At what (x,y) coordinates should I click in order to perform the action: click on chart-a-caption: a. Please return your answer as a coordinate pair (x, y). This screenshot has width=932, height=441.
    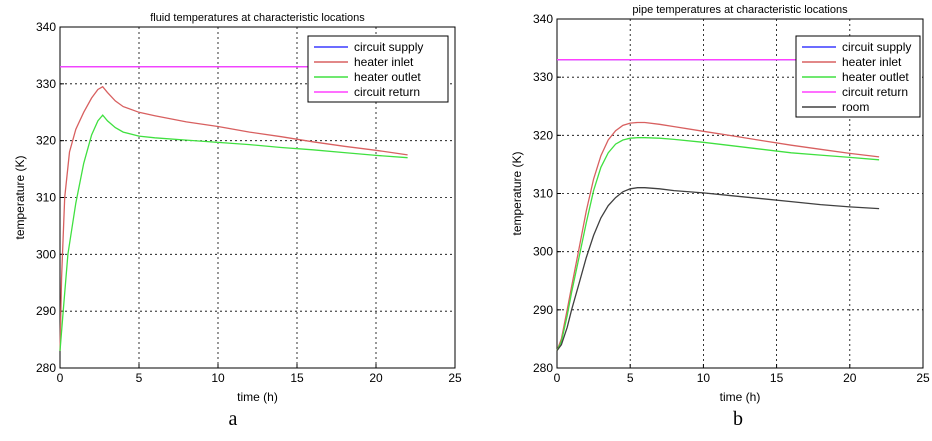
    Looking at the image, I should click on (233, 419).